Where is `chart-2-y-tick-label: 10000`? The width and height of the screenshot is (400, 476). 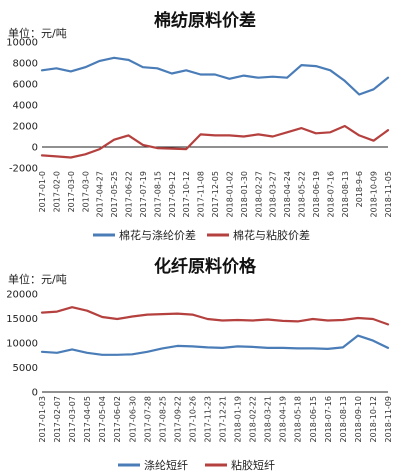 chart-2-y-tick-label: 10000 is located at coordinates (22, 344).